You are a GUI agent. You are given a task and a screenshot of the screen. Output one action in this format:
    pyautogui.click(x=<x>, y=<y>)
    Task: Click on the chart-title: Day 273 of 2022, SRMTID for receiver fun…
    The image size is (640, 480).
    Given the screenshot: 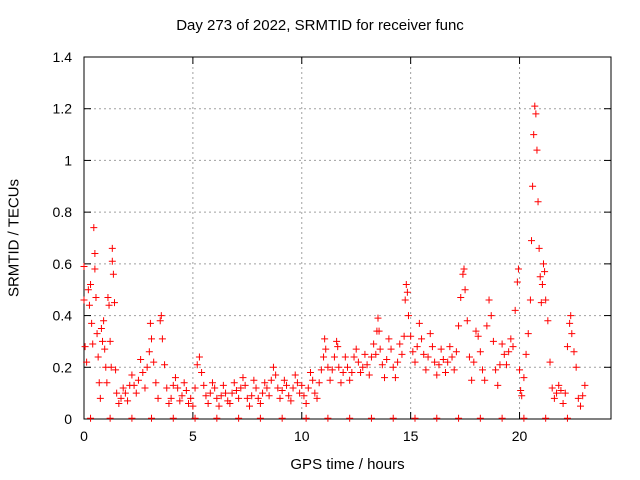 What is the action you would take?
    pyautogui.click(x=320, y=25)
    